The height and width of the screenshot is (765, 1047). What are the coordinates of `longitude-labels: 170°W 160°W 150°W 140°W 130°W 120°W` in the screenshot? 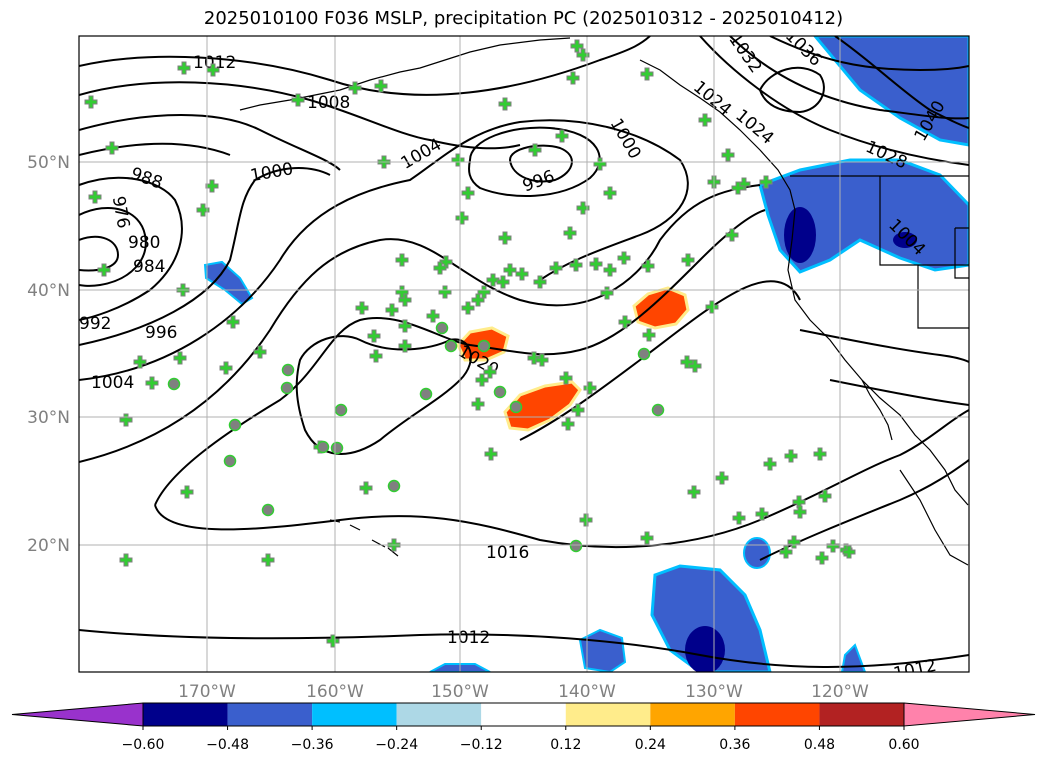 It's located at (523, 692).